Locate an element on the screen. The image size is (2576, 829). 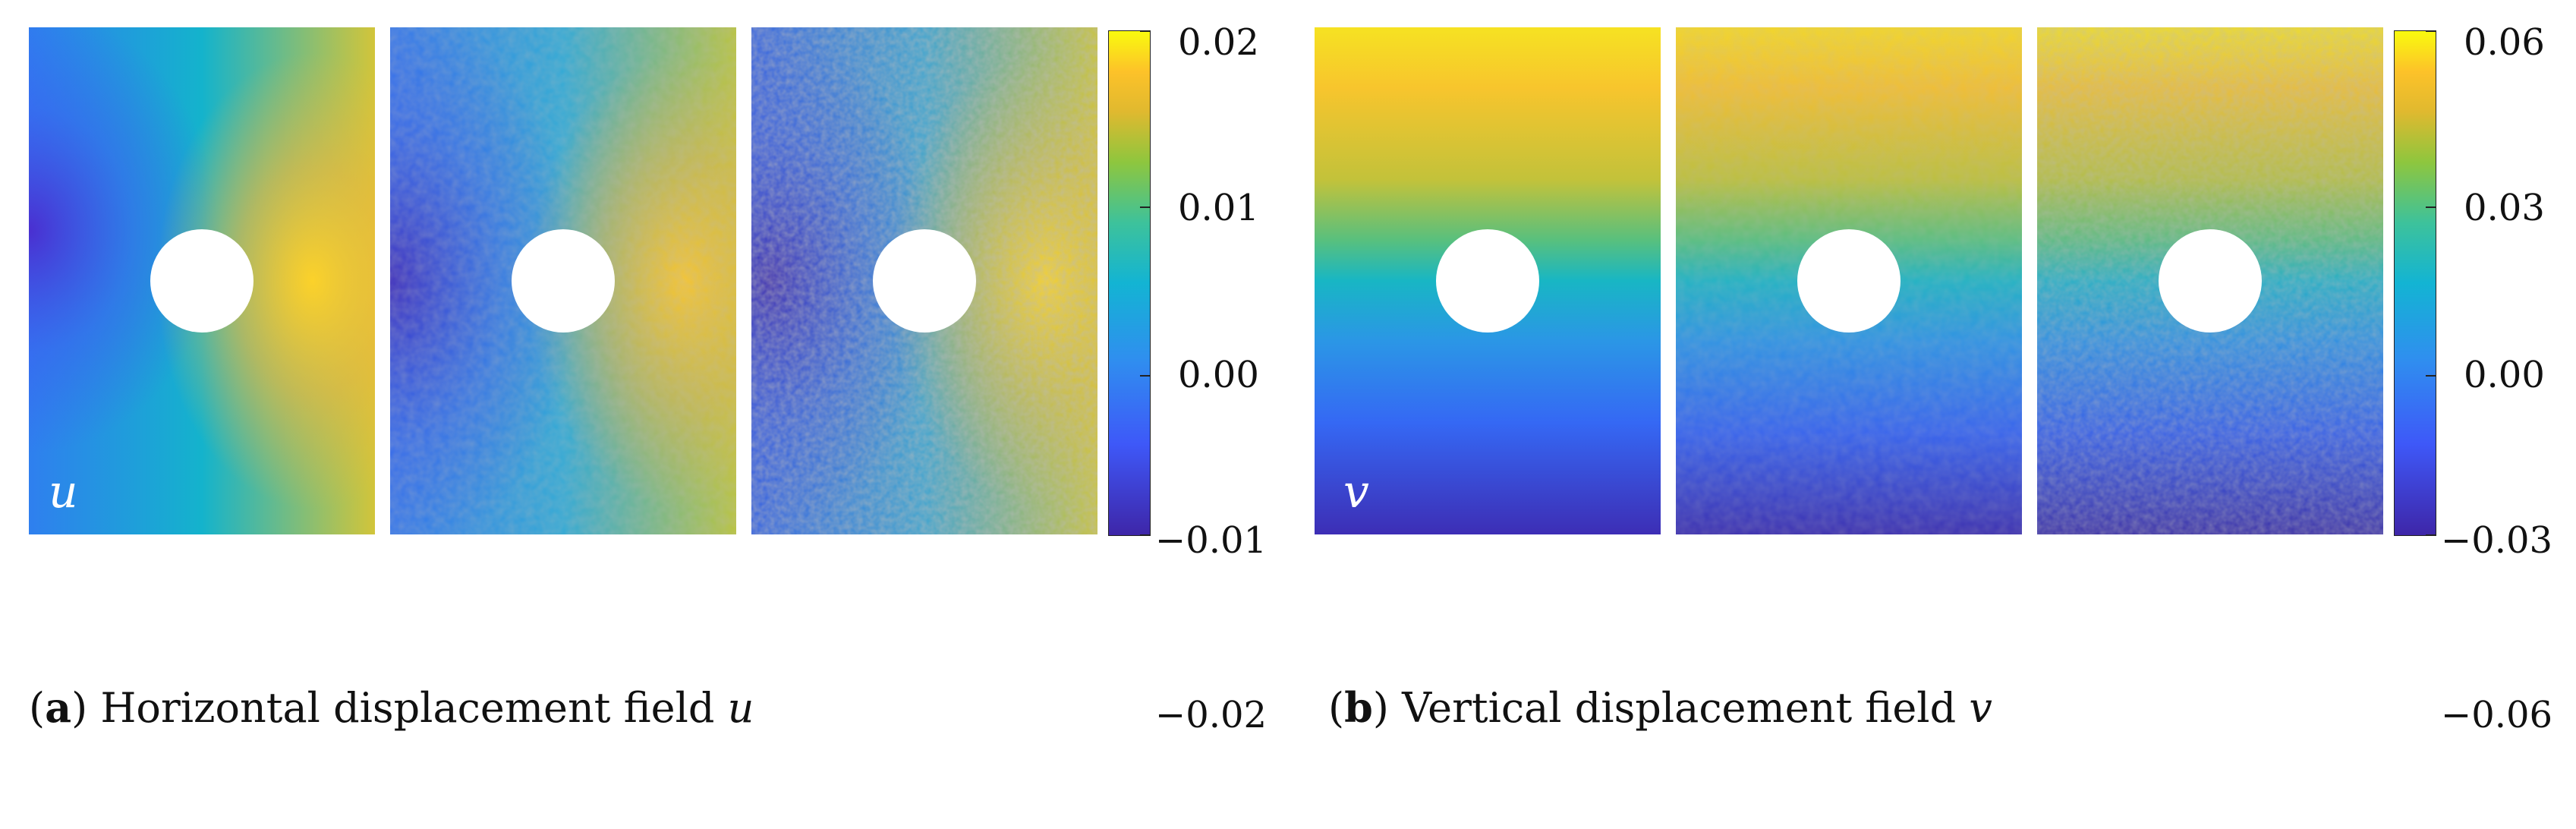
caption-tag: b is located at coordinates (1358, 707).